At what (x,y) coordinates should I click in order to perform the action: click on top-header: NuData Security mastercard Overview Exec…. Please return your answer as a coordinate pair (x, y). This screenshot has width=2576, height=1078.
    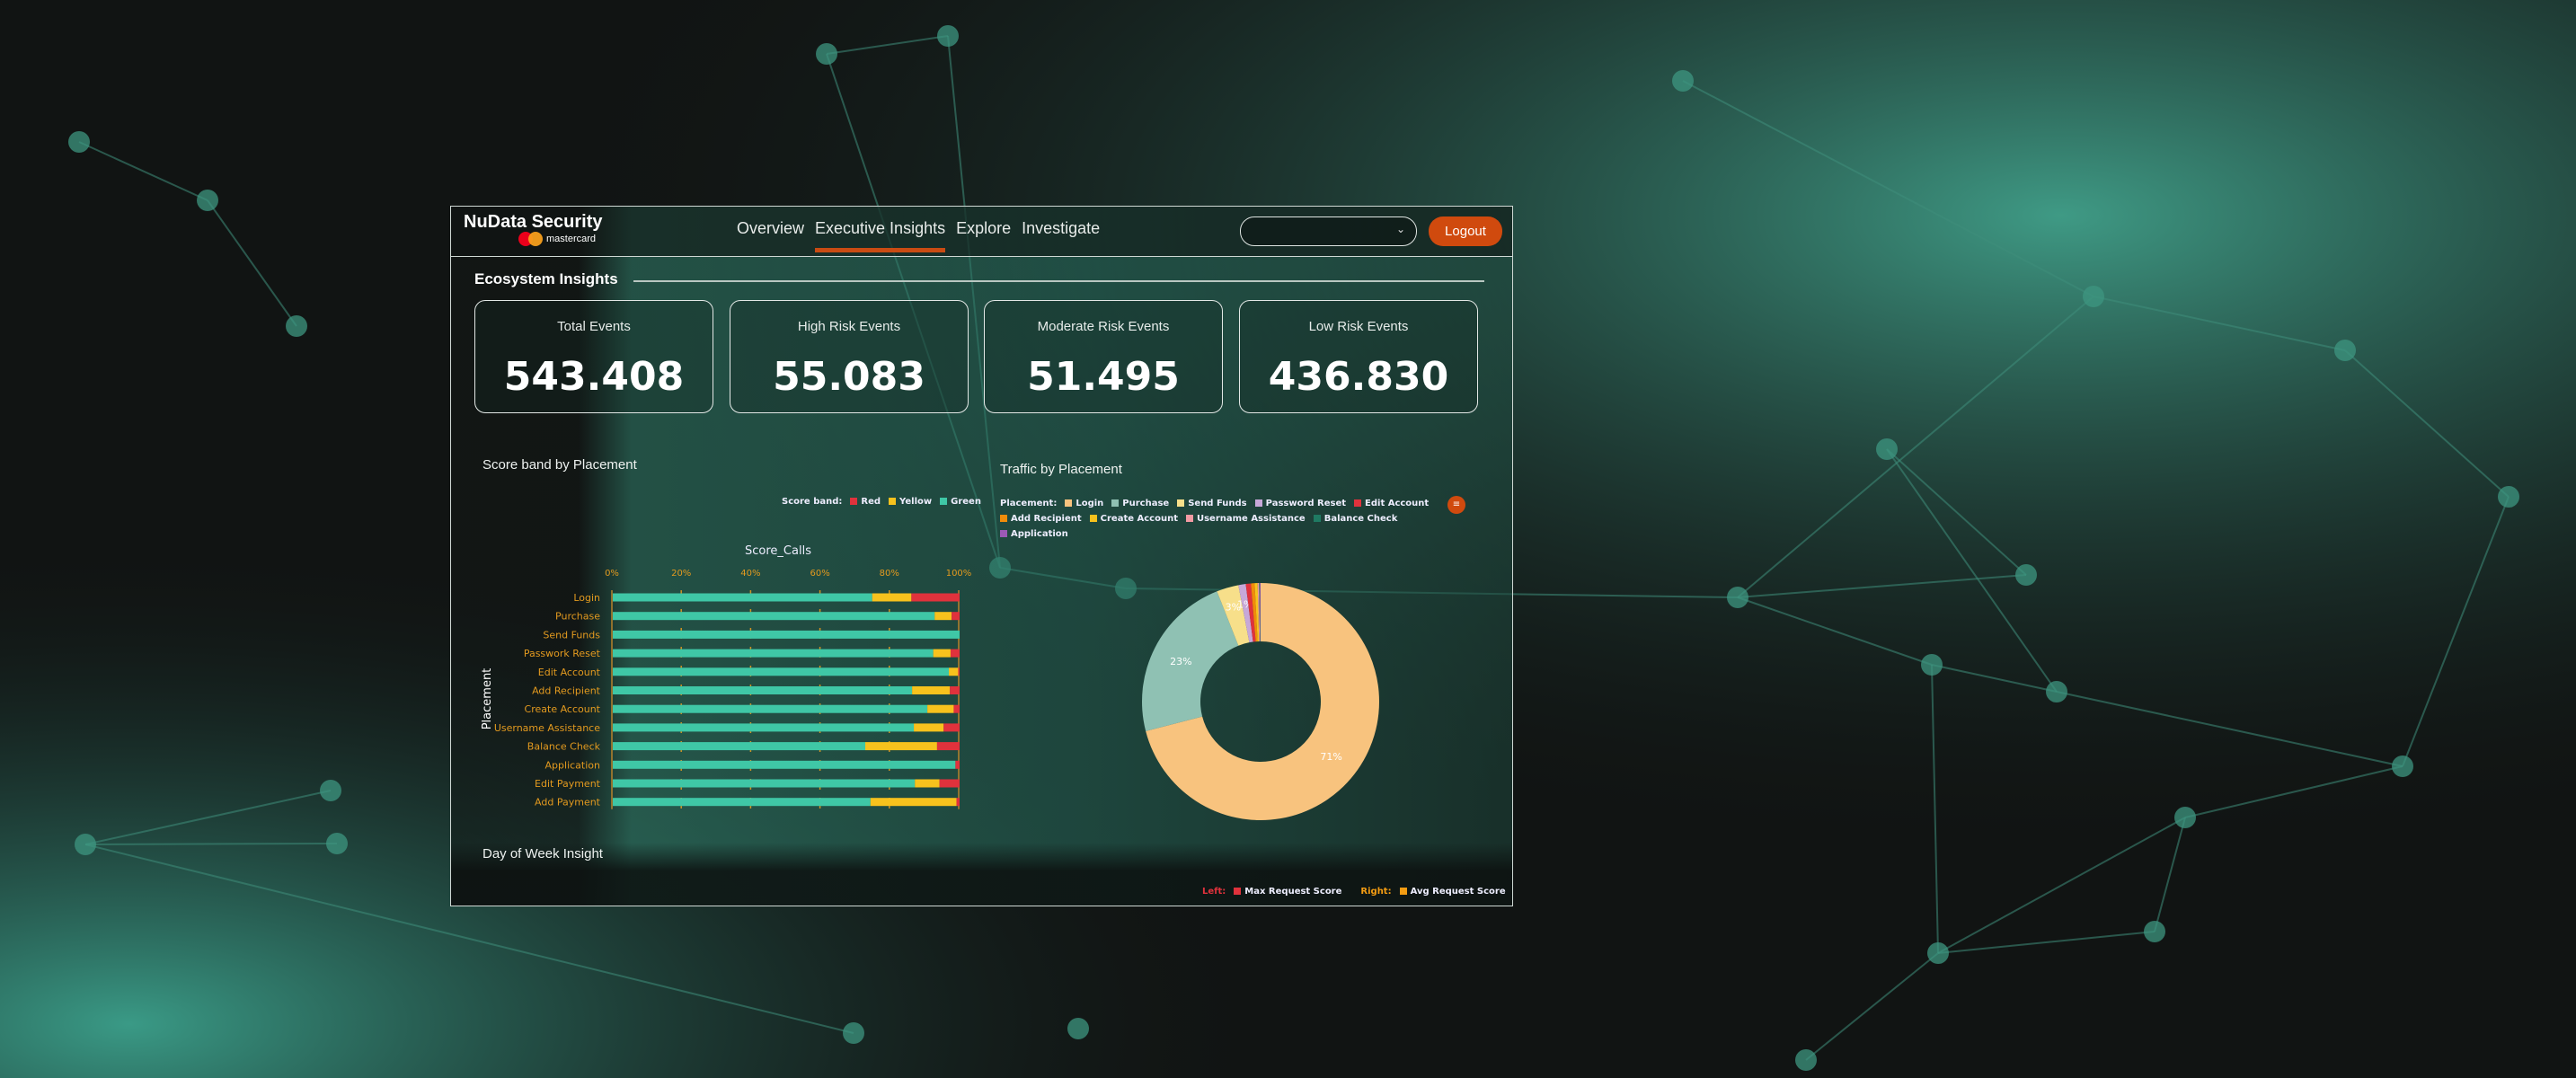
    Looking at the image, I should click on (982, 232).